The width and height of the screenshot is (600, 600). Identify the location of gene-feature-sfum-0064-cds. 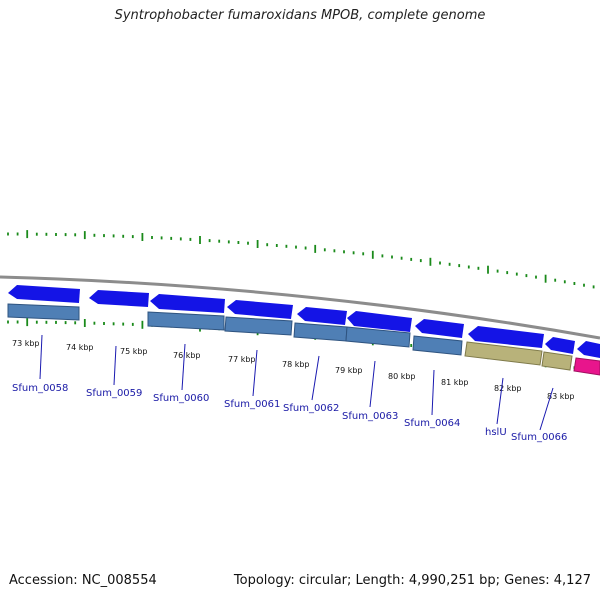
(439, 328).